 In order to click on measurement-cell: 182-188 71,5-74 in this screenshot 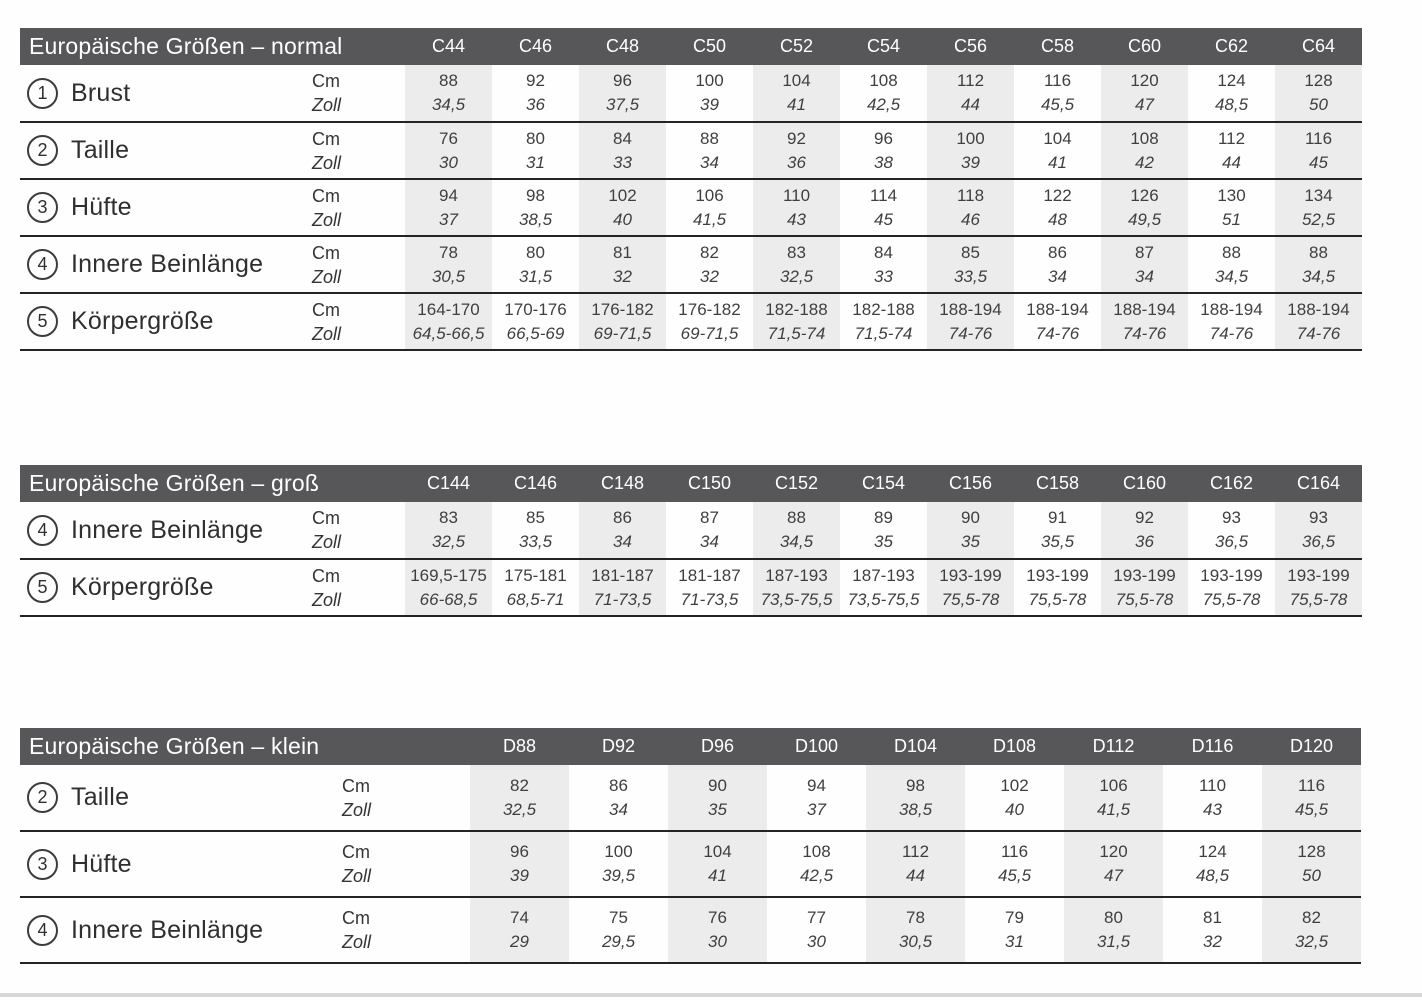, I will do `click(883, 321)`.